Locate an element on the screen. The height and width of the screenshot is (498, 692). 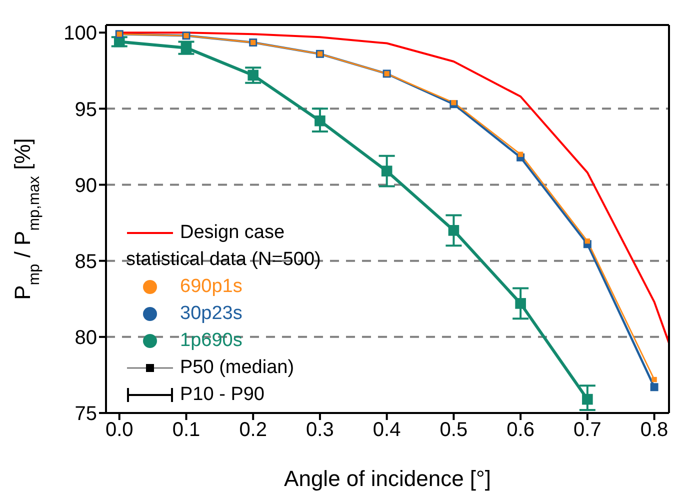
x-tick-label: 0.4 is located at coordinates (386, 430).